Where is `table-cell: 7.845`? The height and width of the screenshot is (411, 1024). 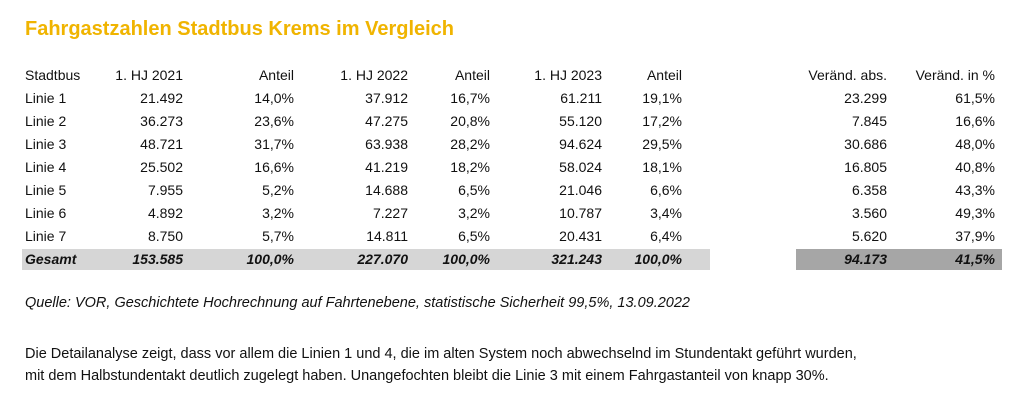 table-cell: 7.845 is located at coordinates (869, 121).